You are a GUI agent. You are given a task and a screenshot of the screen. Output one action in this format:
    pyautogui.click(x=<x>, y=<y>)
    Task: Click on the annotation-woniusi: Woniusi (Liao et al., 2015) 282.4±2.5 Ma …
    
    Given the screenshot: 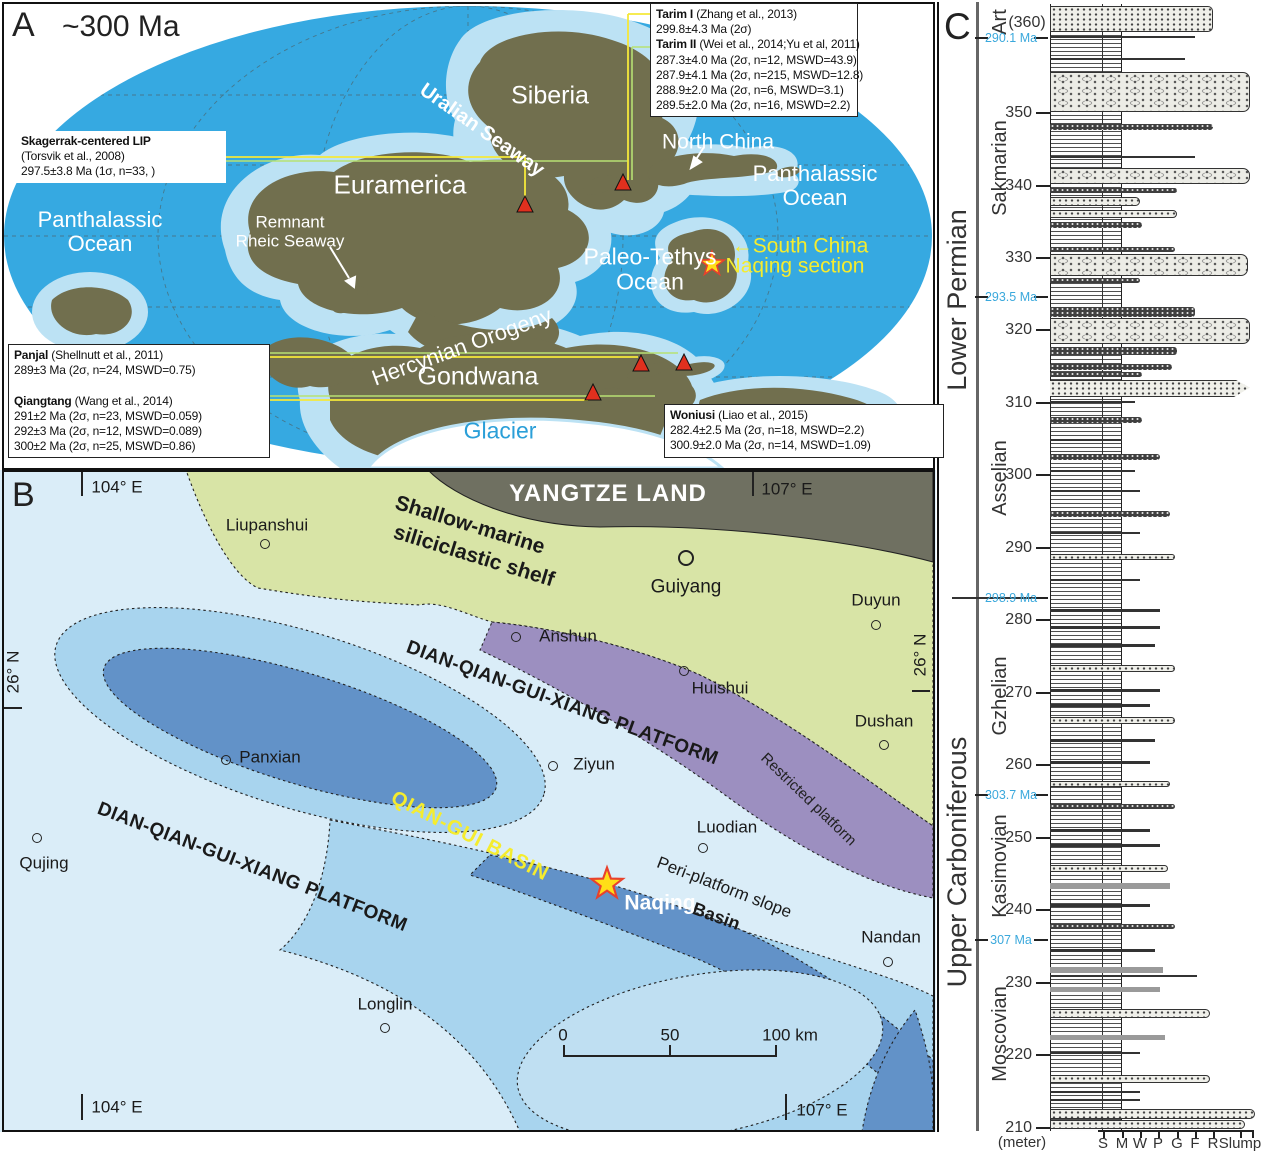 What is the action you would take?
    pyautogui.click(x=804, y=431)
    